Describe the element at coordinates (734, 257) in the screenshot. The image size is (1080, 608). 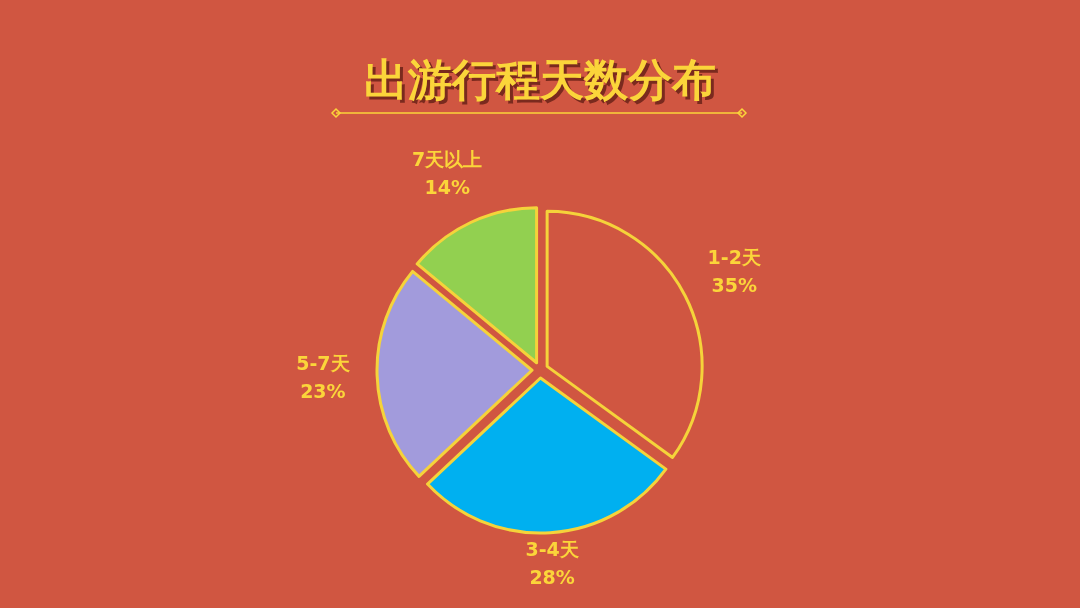
I see `slice-label: 1-2天` at that location.